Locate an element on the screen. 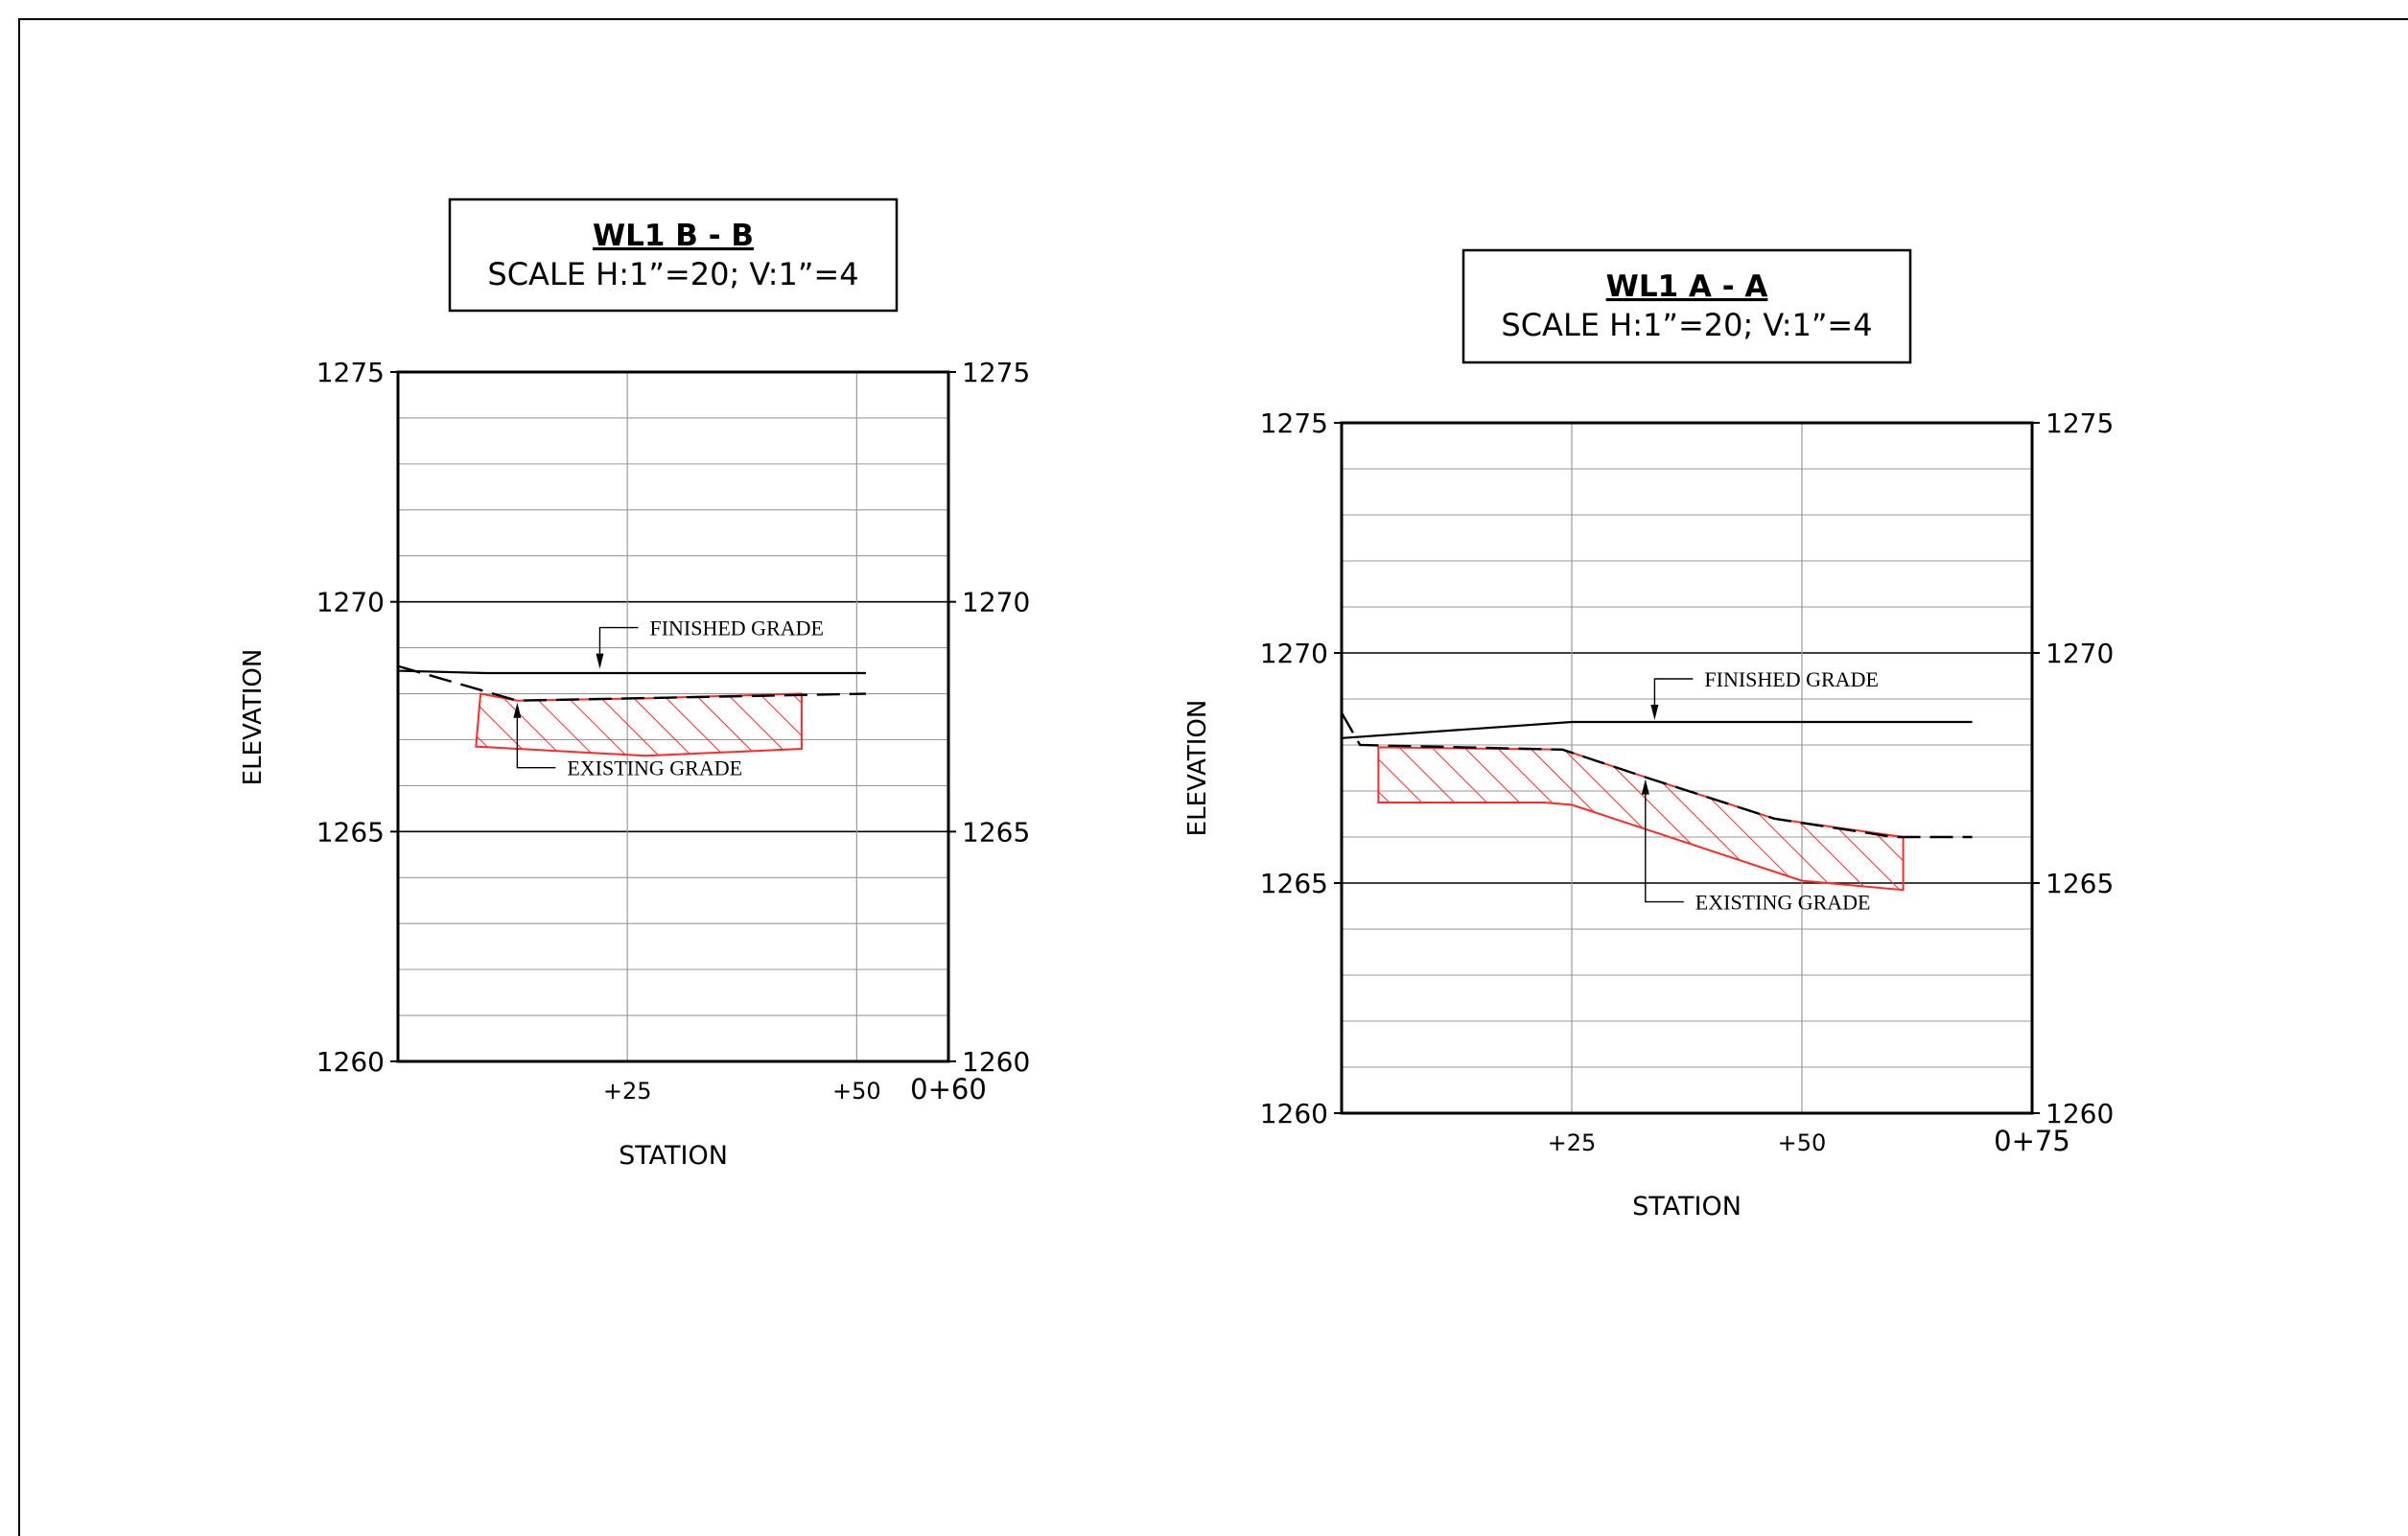 The image size is (2408, 1536). x-tick-label: 0+60 is located at coordinates (948, 1089).